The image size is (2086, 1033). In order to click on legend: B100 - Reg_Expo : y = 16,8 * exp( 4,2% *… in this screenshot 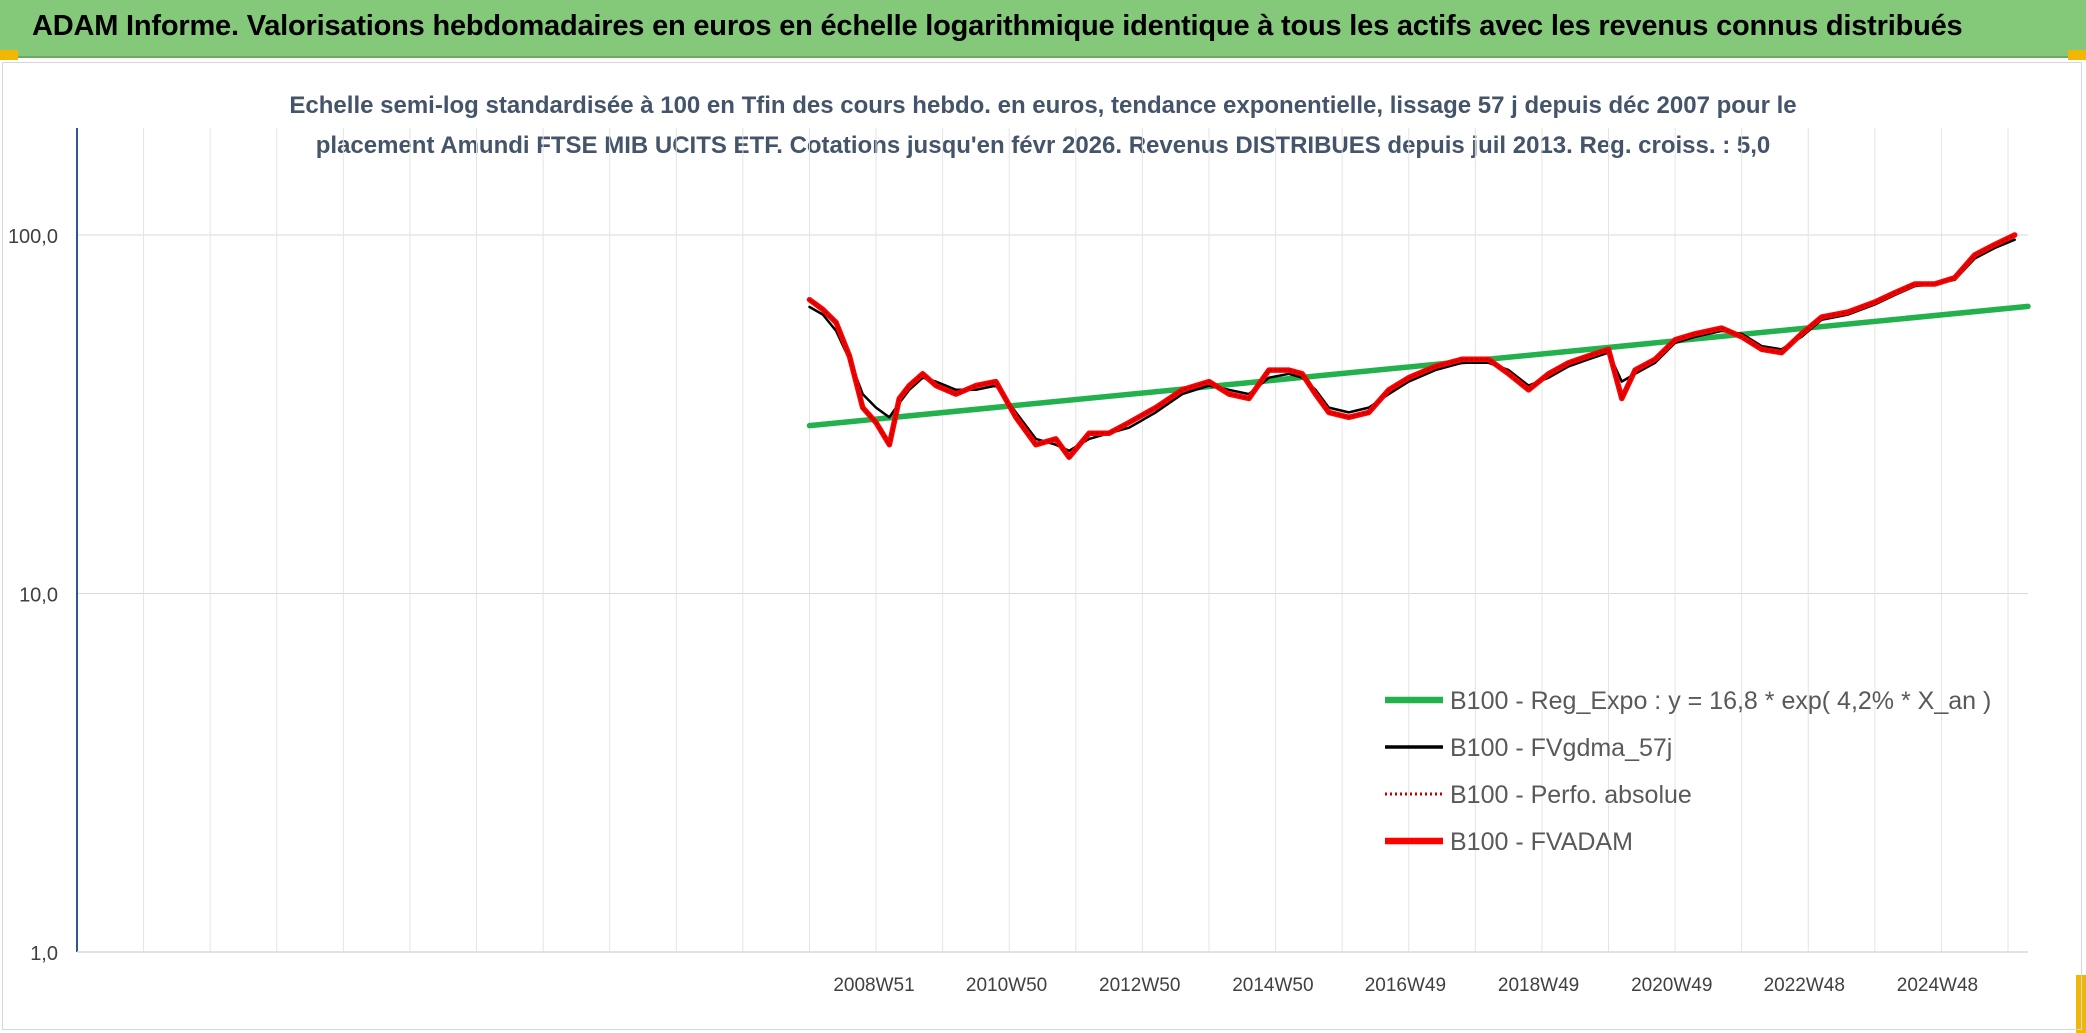, I will do `click(1688, 771)`.